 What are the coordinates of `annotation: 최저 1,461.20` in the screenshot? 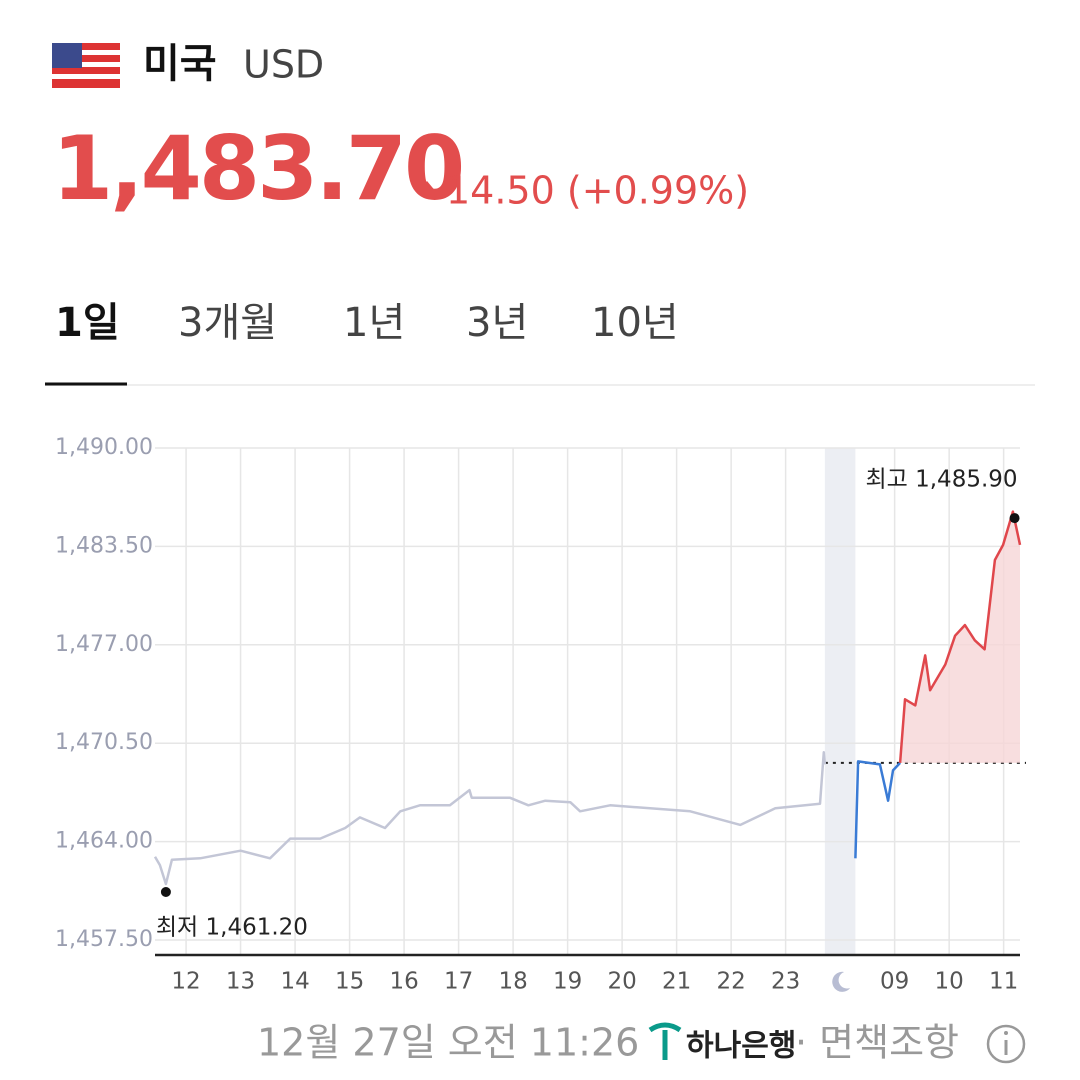 It's located at (232, 927).